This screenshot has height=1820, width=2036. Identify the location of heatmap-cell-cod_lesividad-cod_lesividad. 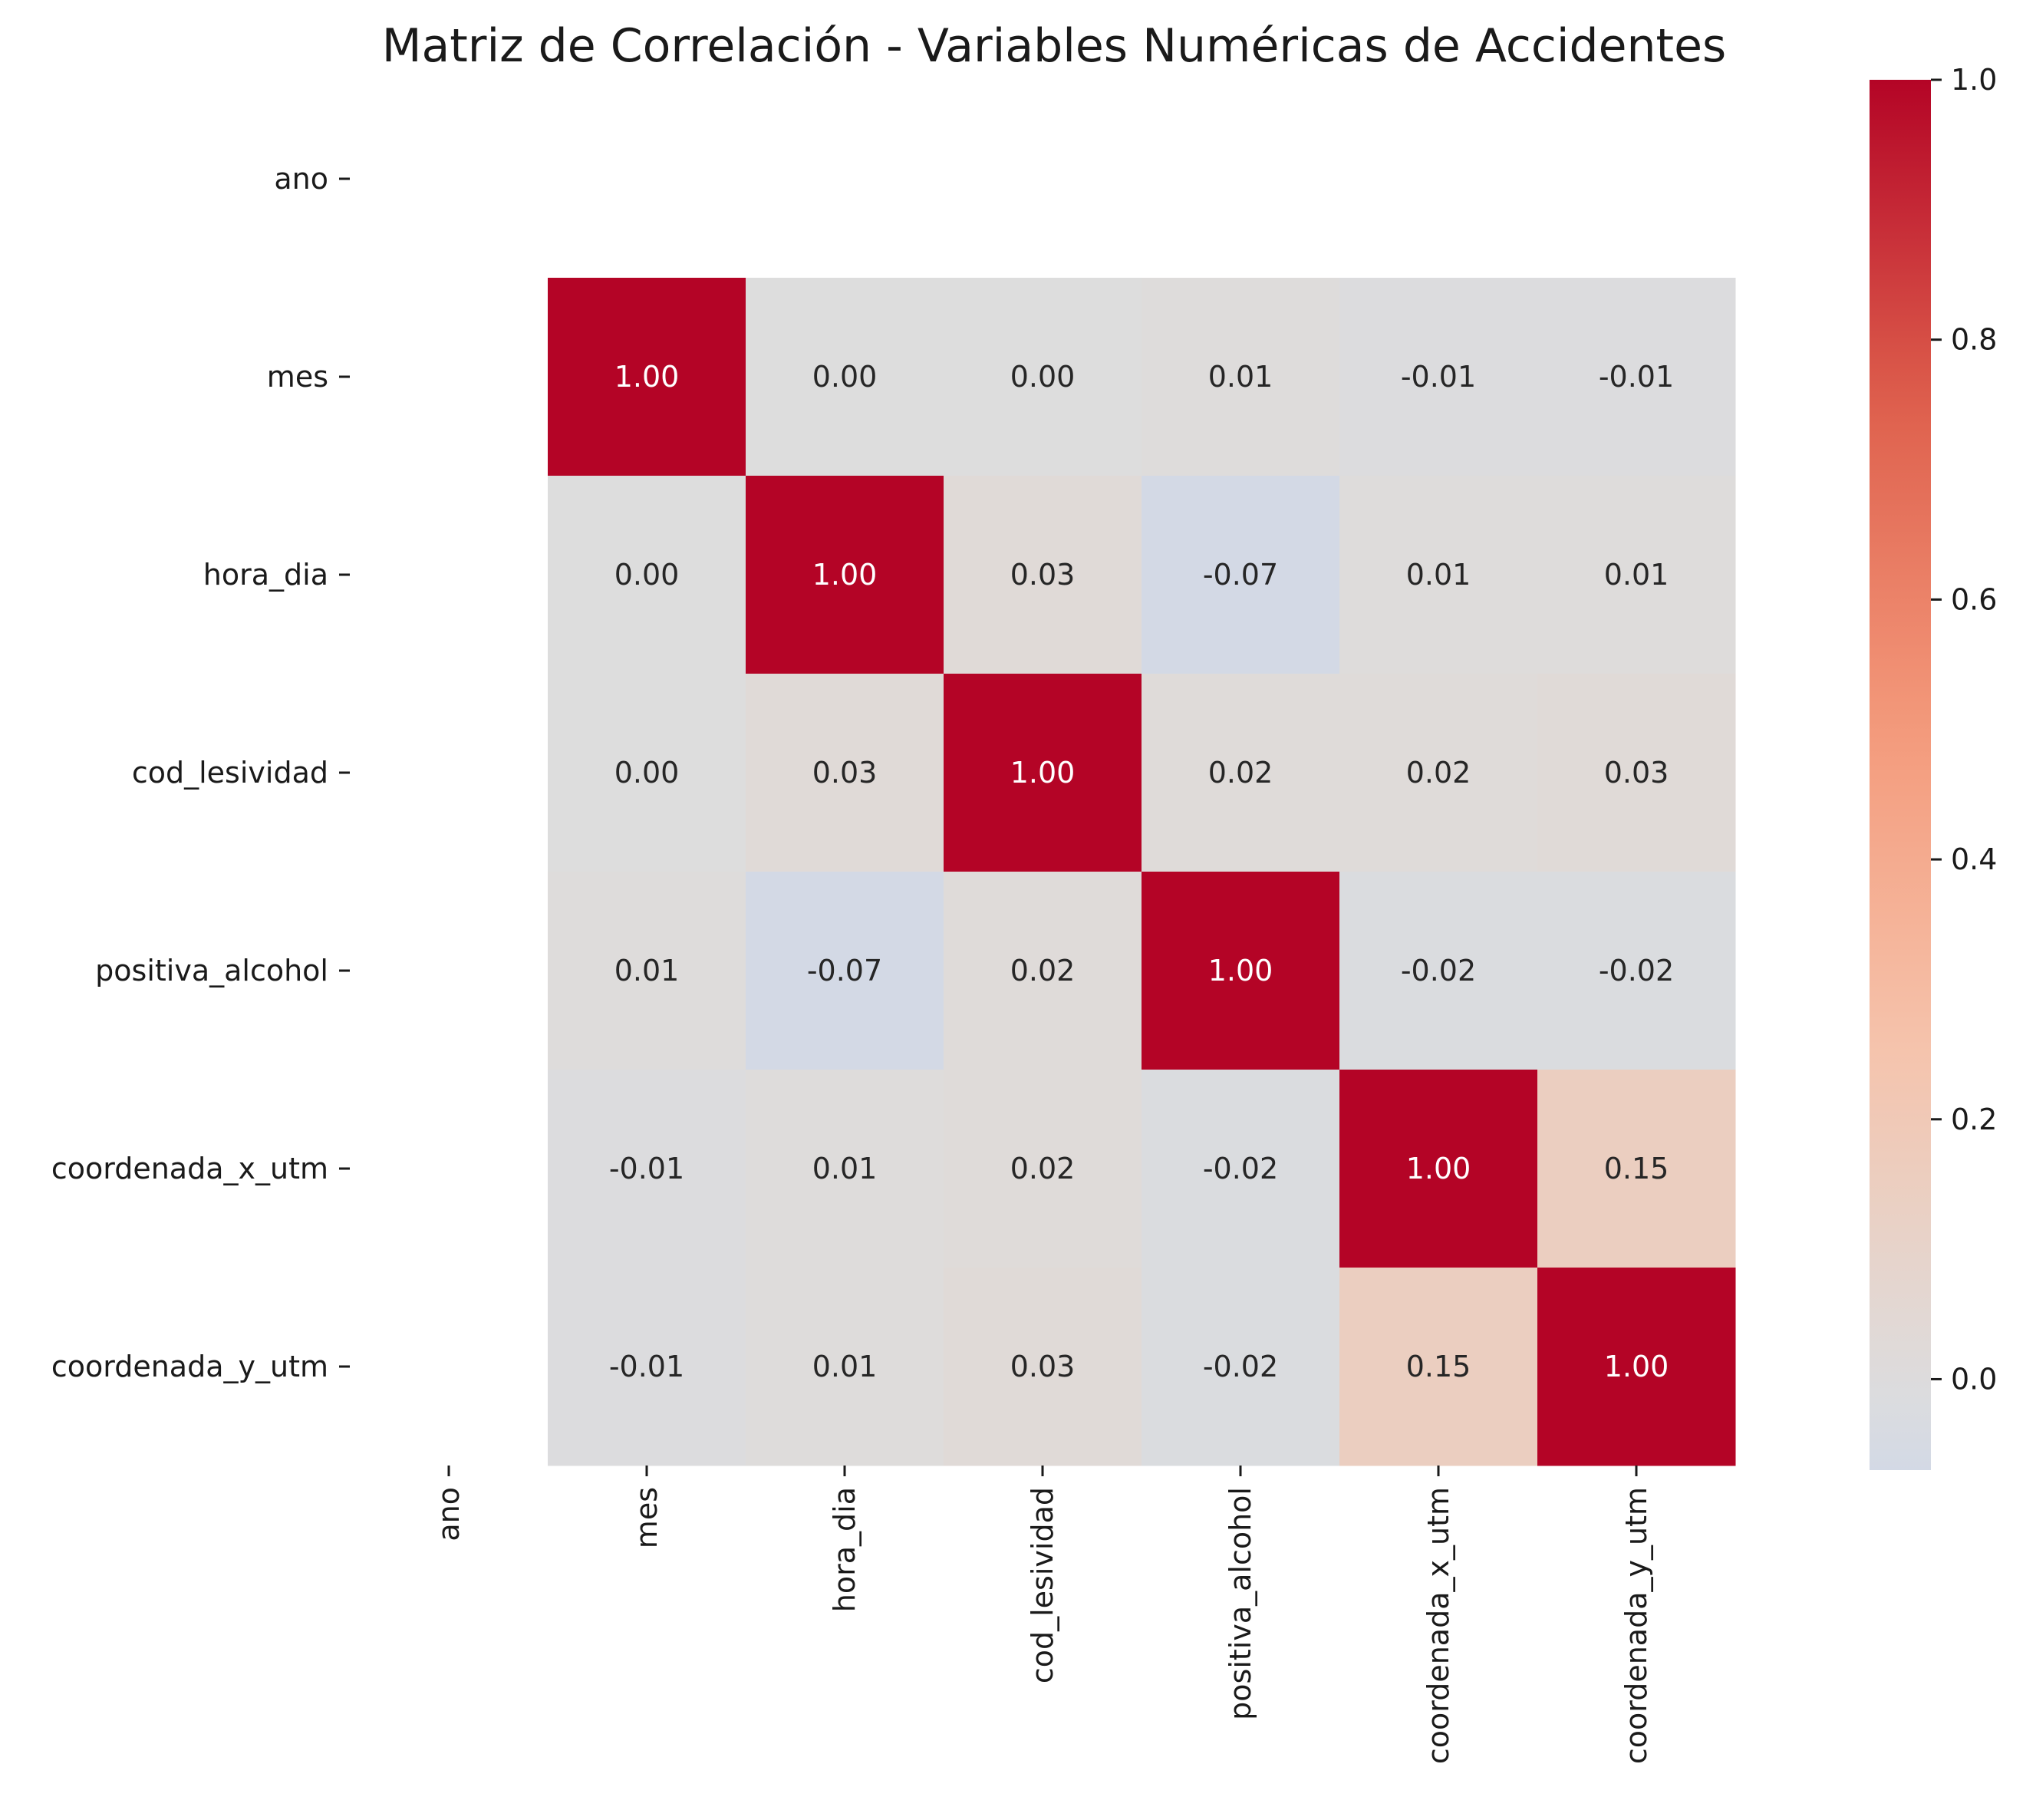
(1043, 773).